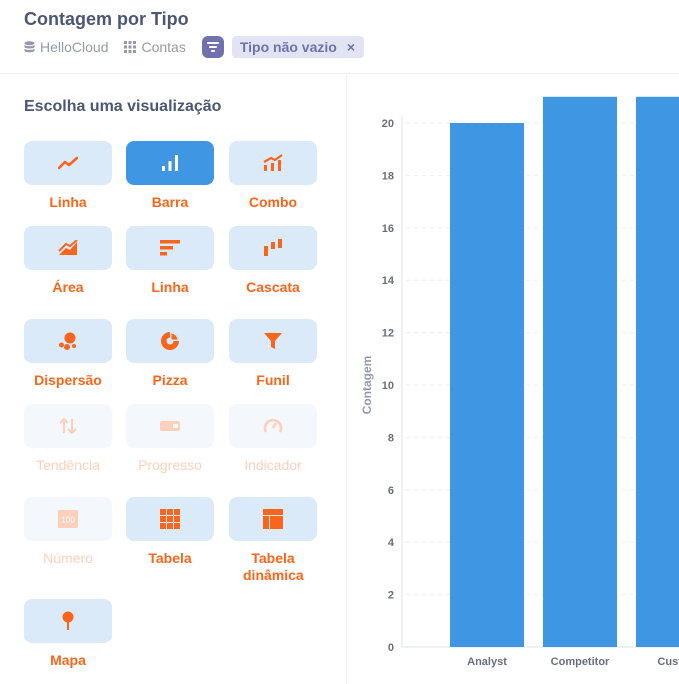 The image size is (679, 684). I want to click on viz-button-gauge, so click(273, 426).